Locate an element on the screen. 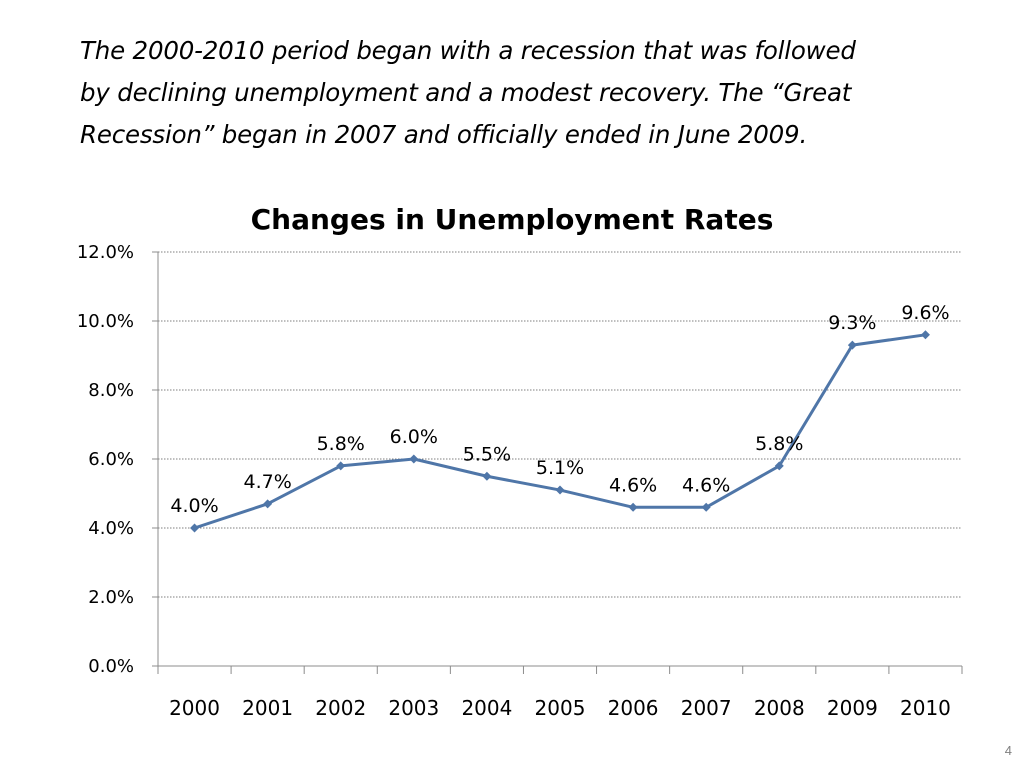  data-label: 5.5% is located at coordinates (487, 454).